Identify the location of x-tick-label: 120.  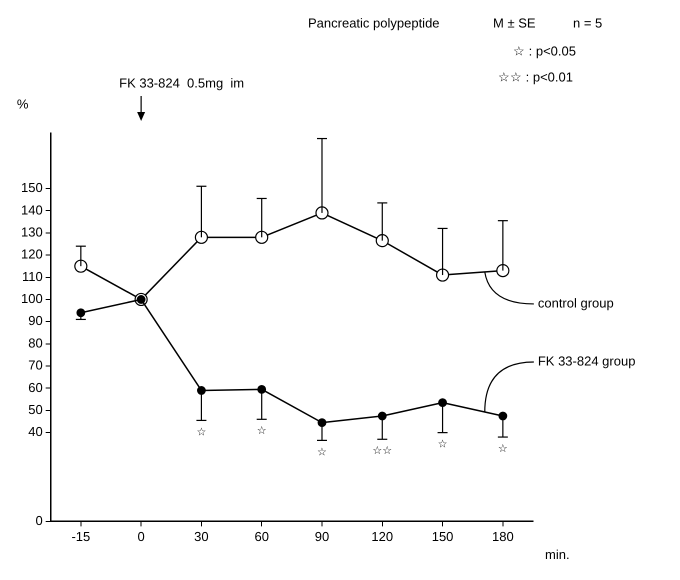
(382, 536).